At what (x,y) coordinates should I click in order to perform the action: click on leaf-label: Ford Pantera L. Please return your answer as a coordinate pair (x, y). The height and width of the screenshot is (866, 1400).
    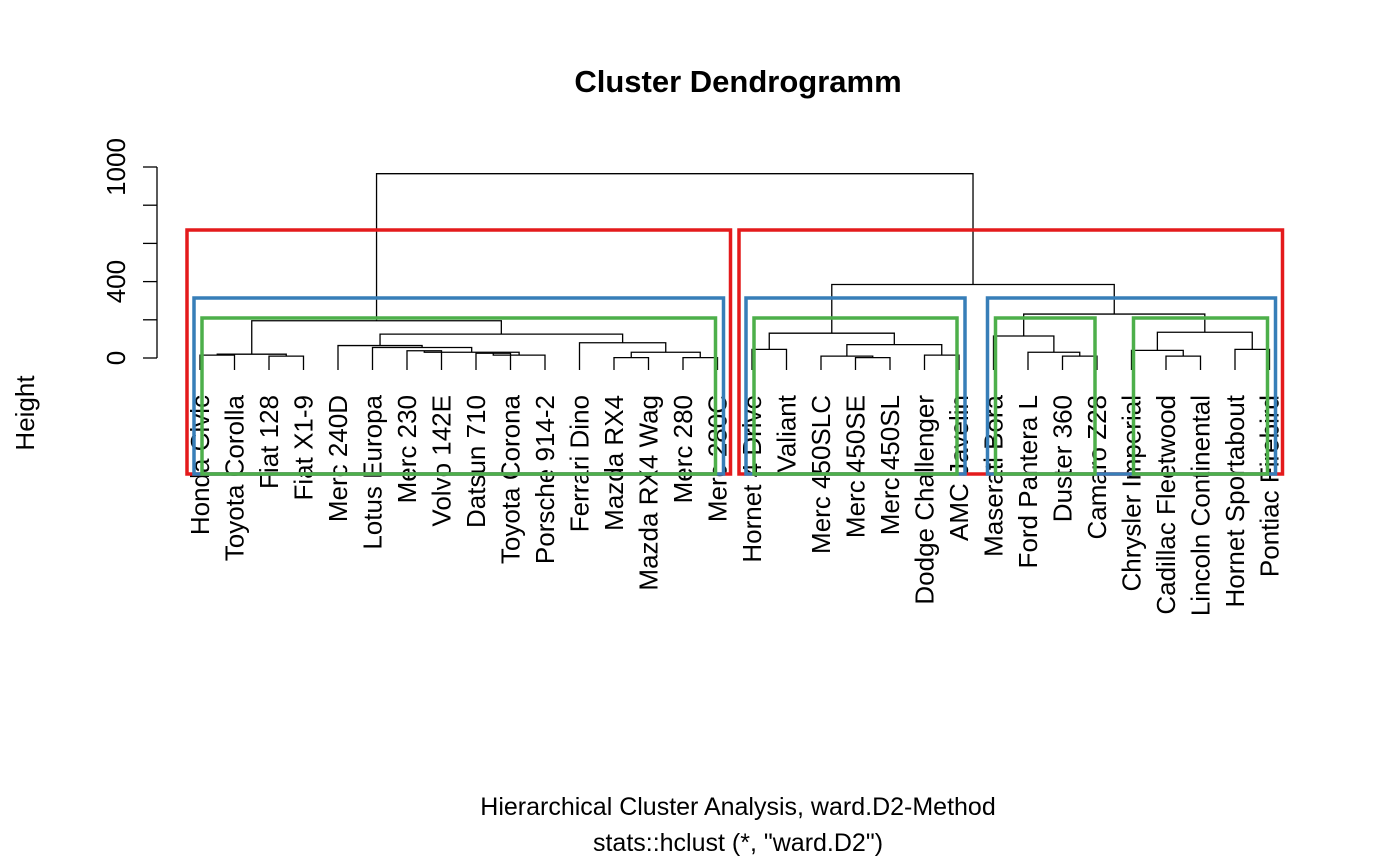
    Looking at the image, I should click on (1028, 481).